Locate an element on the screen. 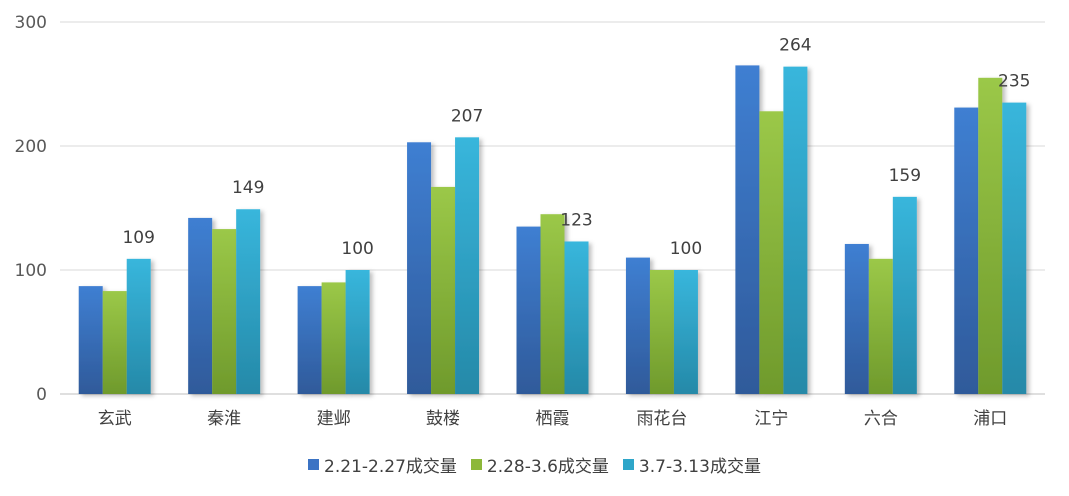  bar-栖霞-series-1 is located at coordinates (528, 310).